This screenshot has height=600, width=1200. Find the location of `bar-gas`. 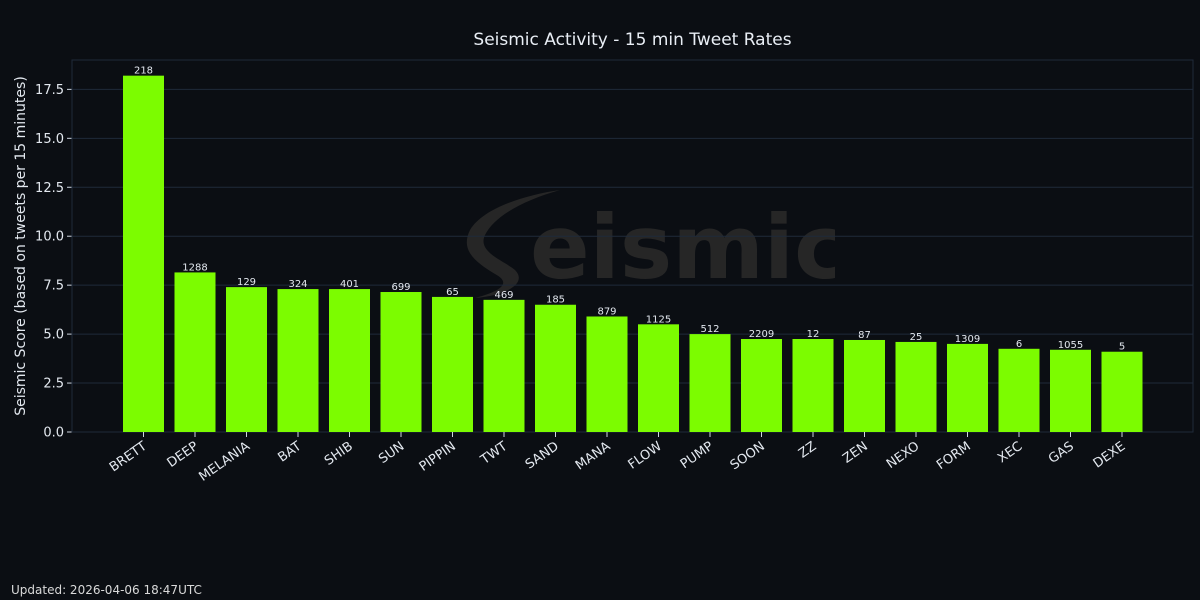

bar-gas is located at coordinates (1070, 390).